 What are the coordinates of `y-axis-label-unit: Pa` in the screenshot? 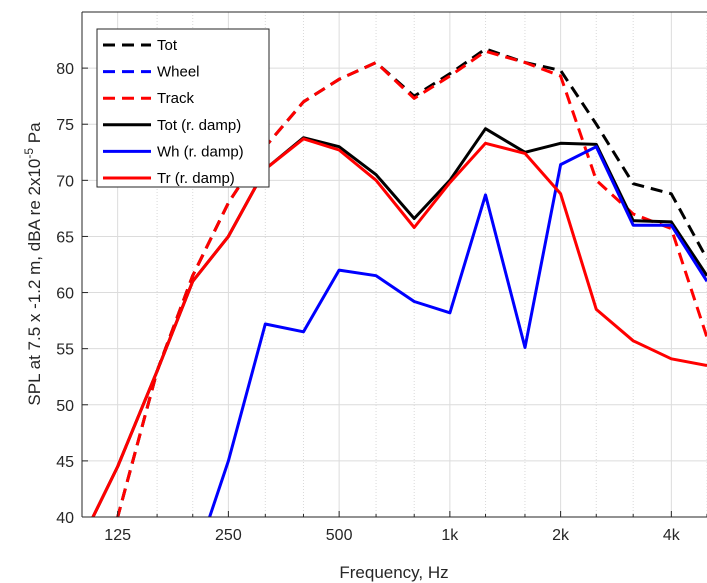 It's located at (34, 135).